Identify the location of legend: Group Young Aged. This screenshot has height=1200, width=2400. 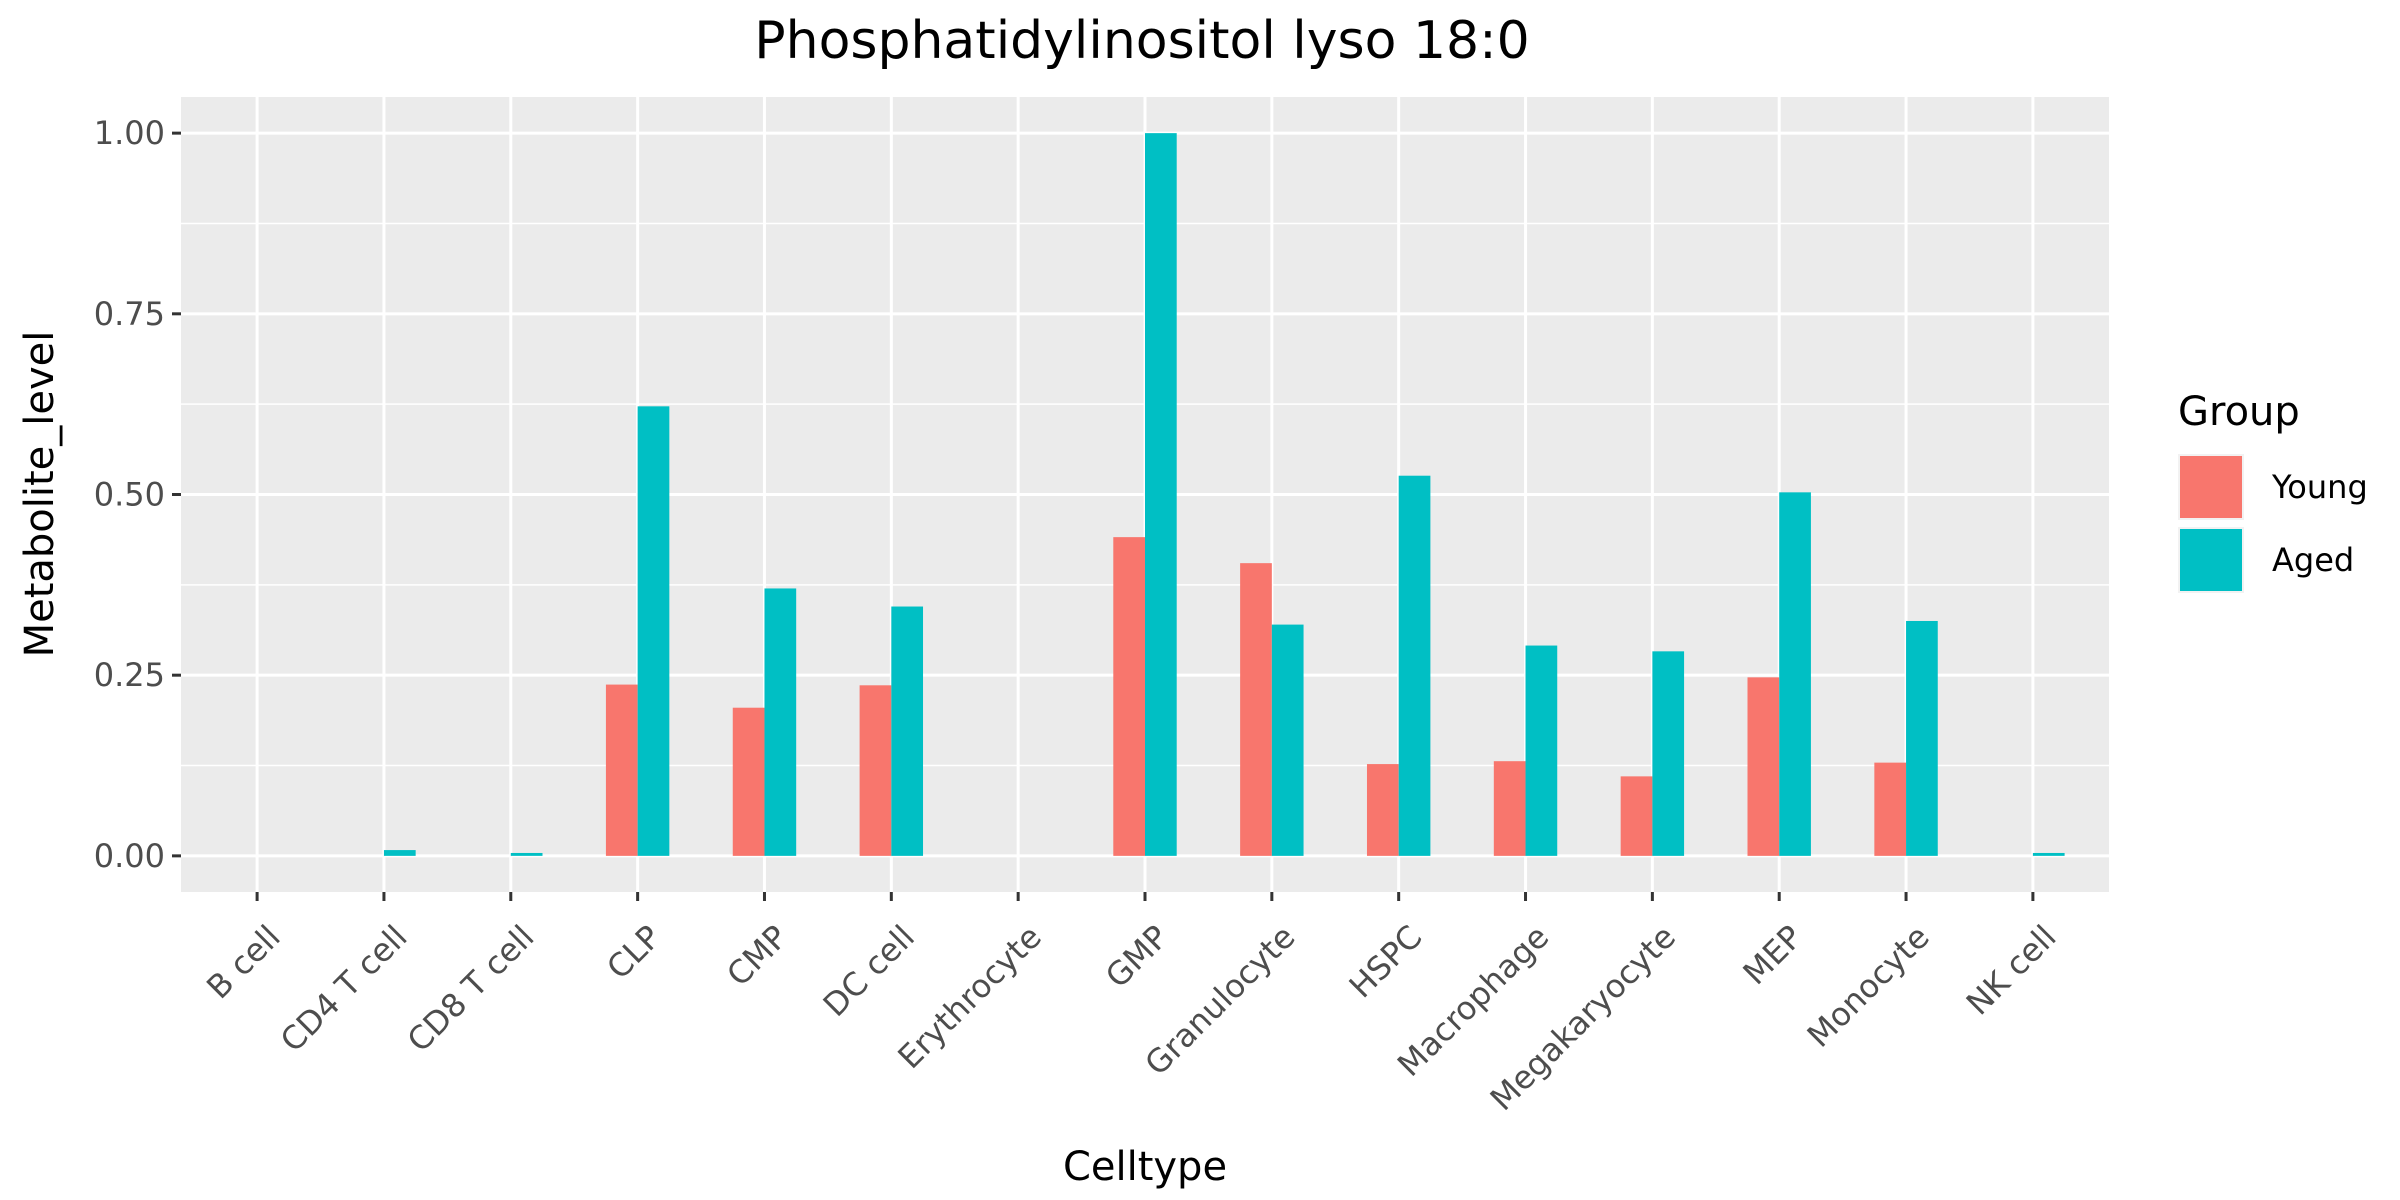
(2273, 491).